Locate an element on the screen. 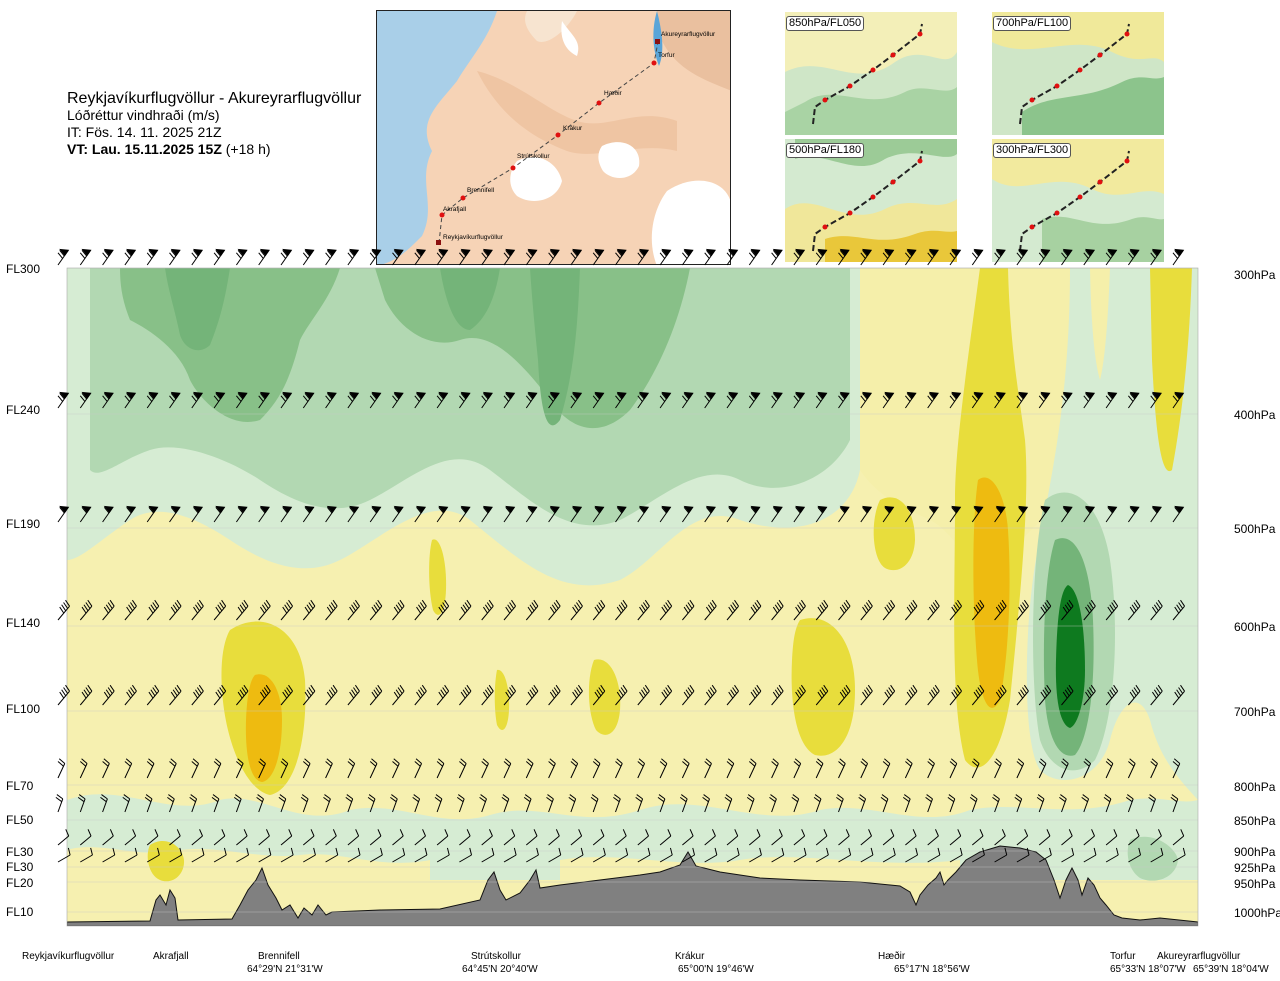  hpa-label: 1000hPa is located at coordinates (1257, 913).